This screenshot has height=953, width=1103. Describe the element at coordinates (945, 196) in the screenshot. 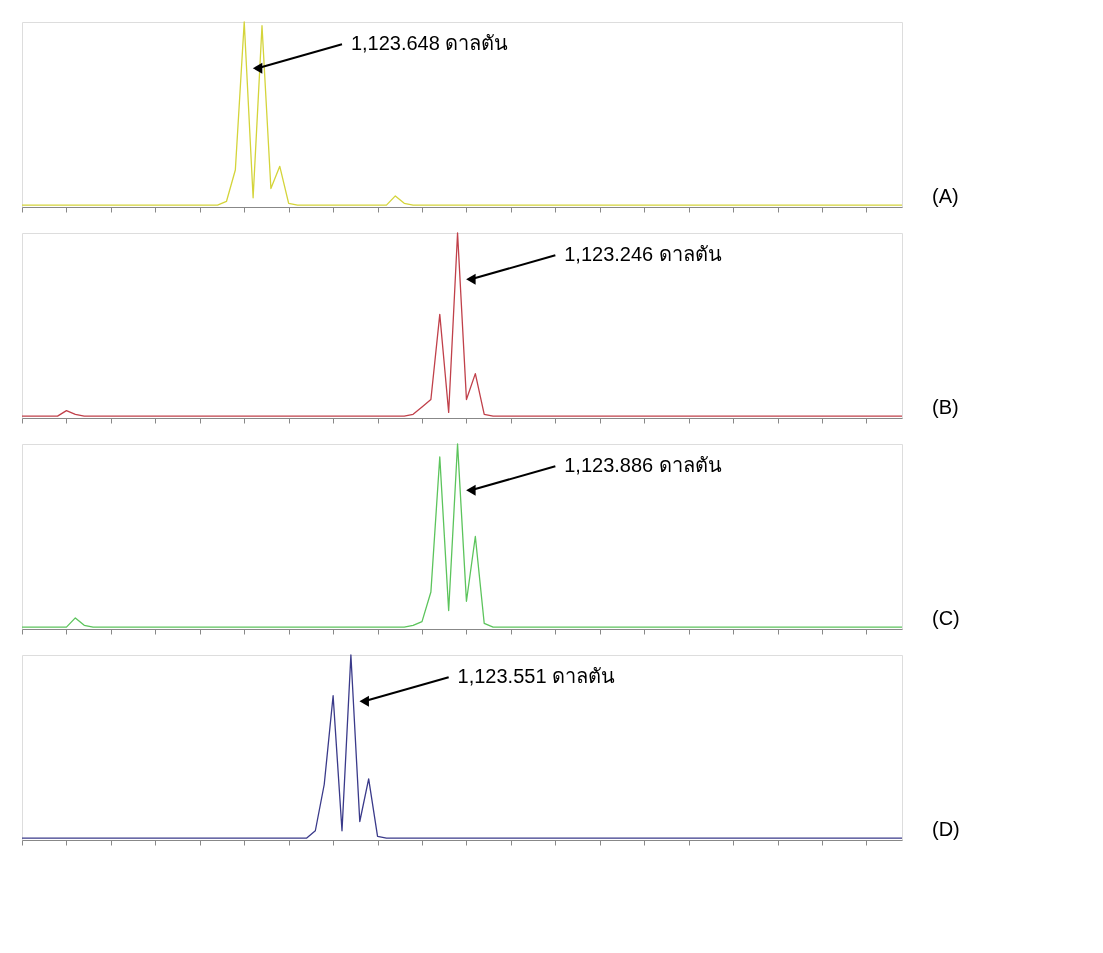

I see `text: (A)` at that location.